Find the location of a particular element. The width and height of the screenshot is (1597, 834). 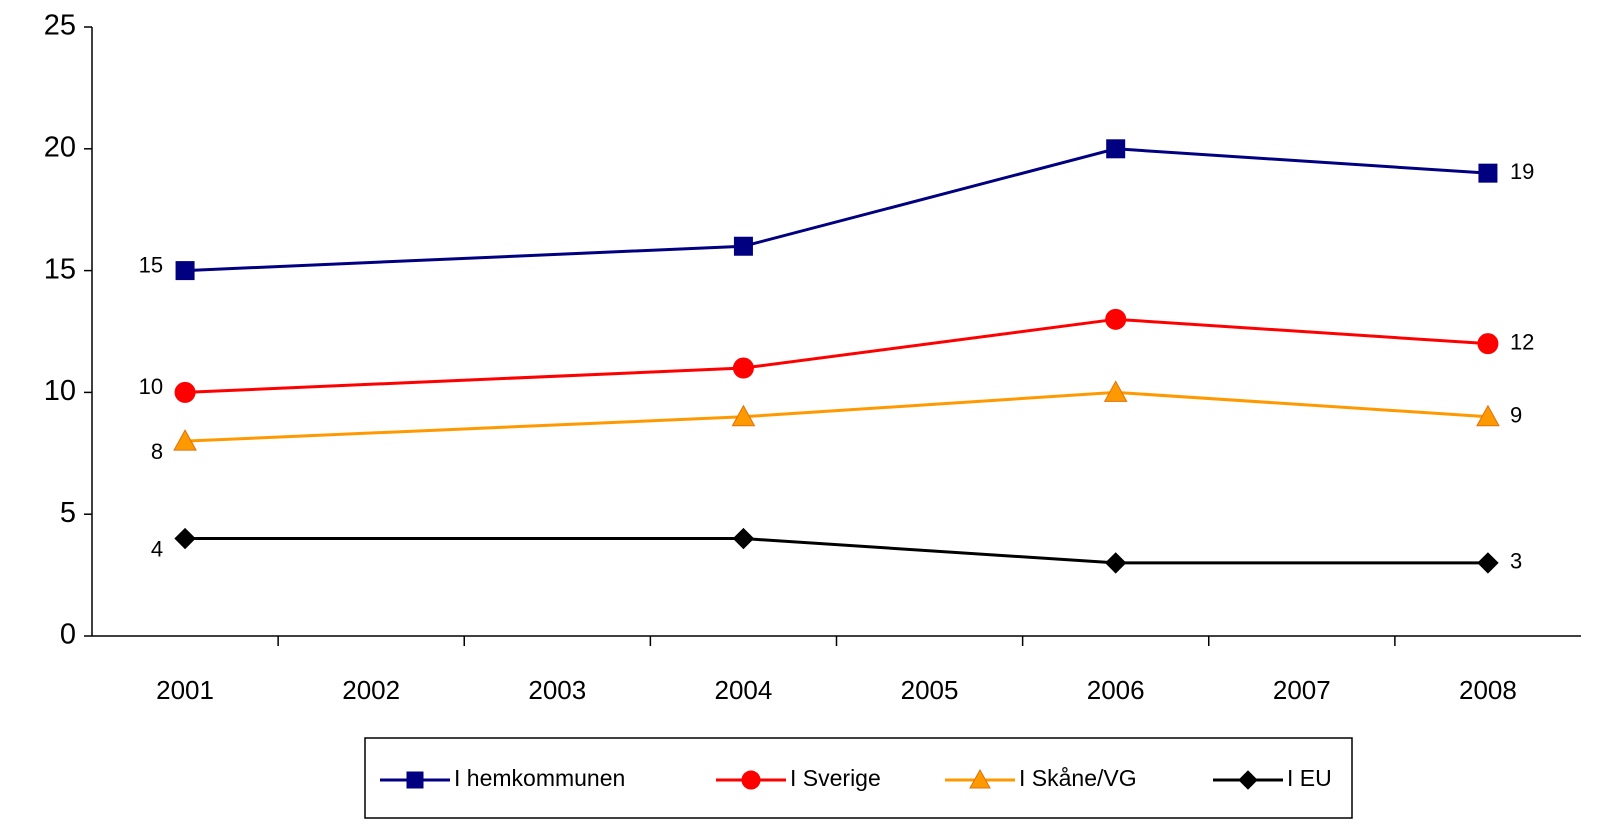

x-tick-label: 2002 is located at coordinates (371, 690).